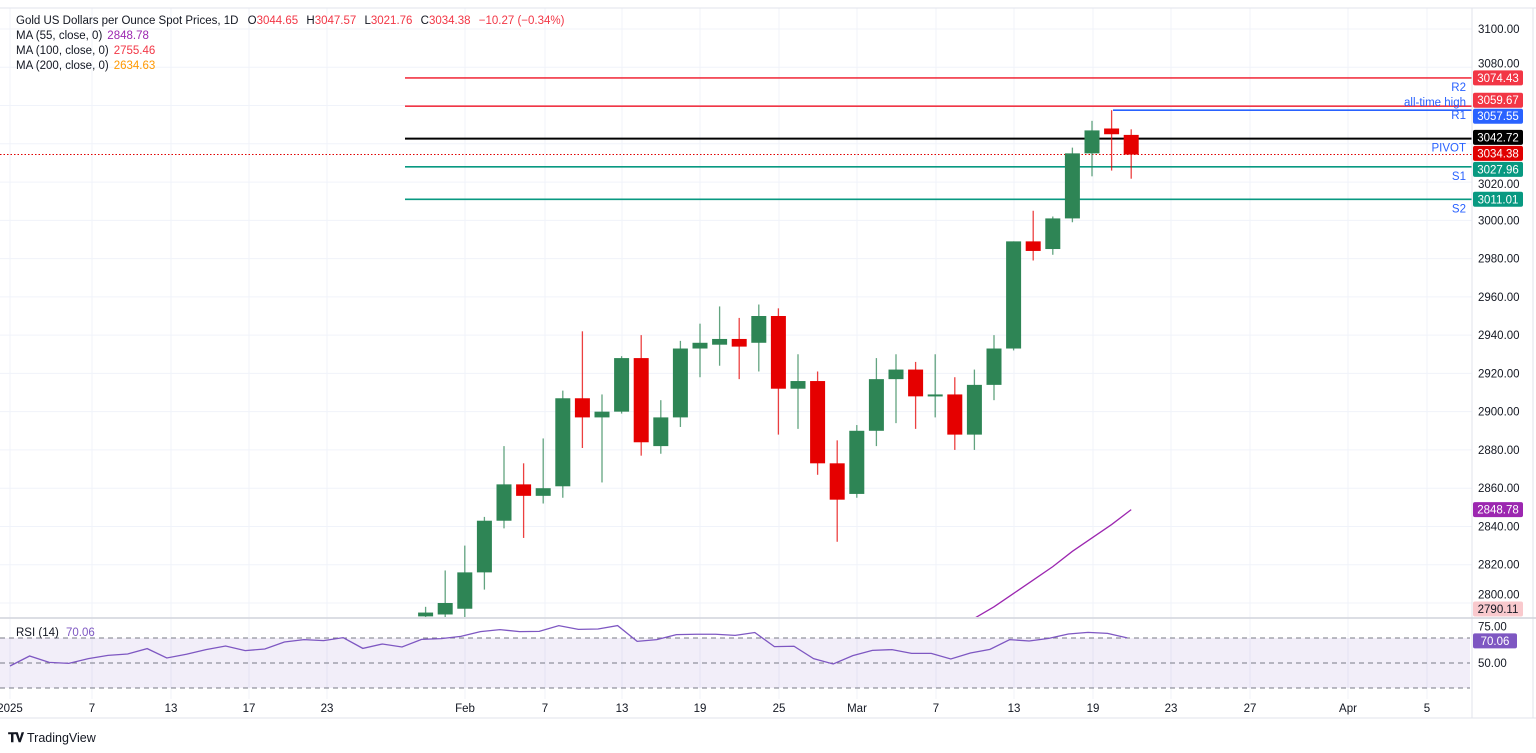 The image size is (1536, 753). I want to click on level-s1-badge-text: 3027.96, so click(1498, 170).